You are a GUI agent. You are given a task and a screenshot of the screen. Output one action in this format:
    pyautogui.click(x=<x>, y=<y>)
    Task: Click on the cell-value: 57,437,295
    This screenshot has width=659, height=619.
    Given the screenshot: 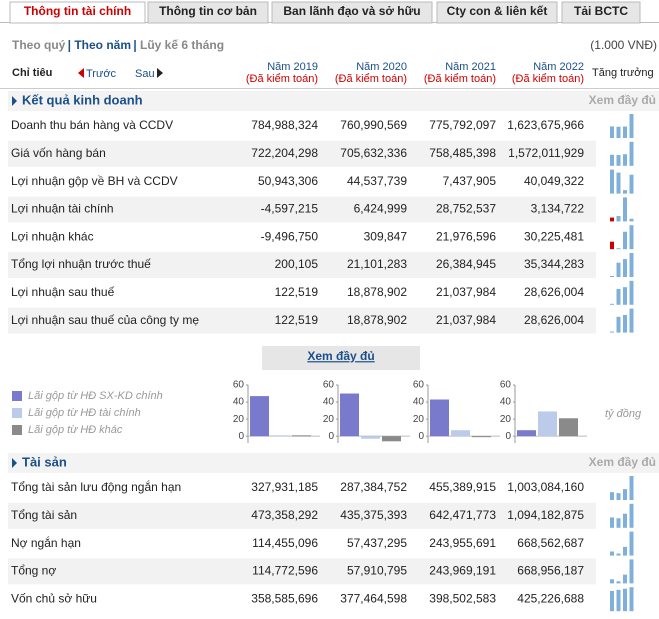 What is the action you would take?
    pyautogui.click(x=377, y=543)
    